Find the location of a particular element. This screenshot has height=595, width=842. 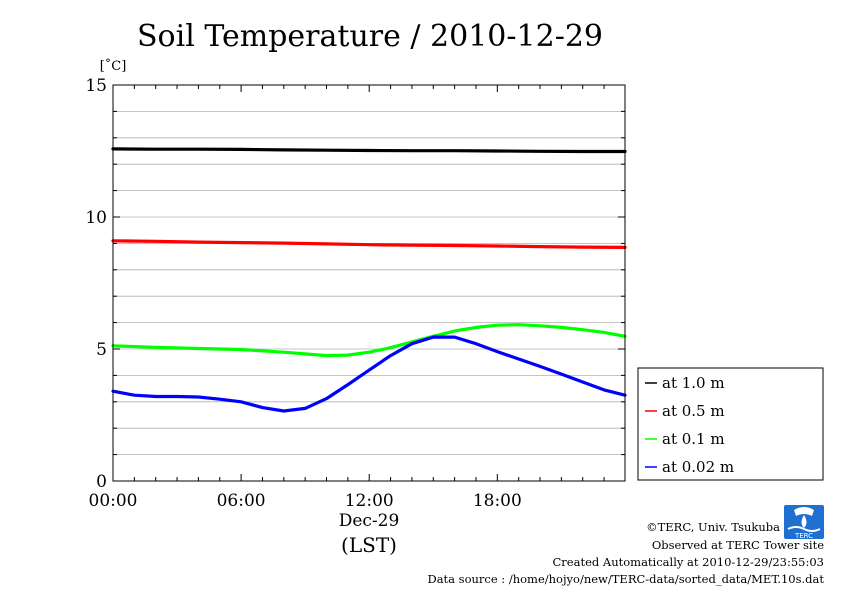

legend-box is located at coordinates (730, 424).